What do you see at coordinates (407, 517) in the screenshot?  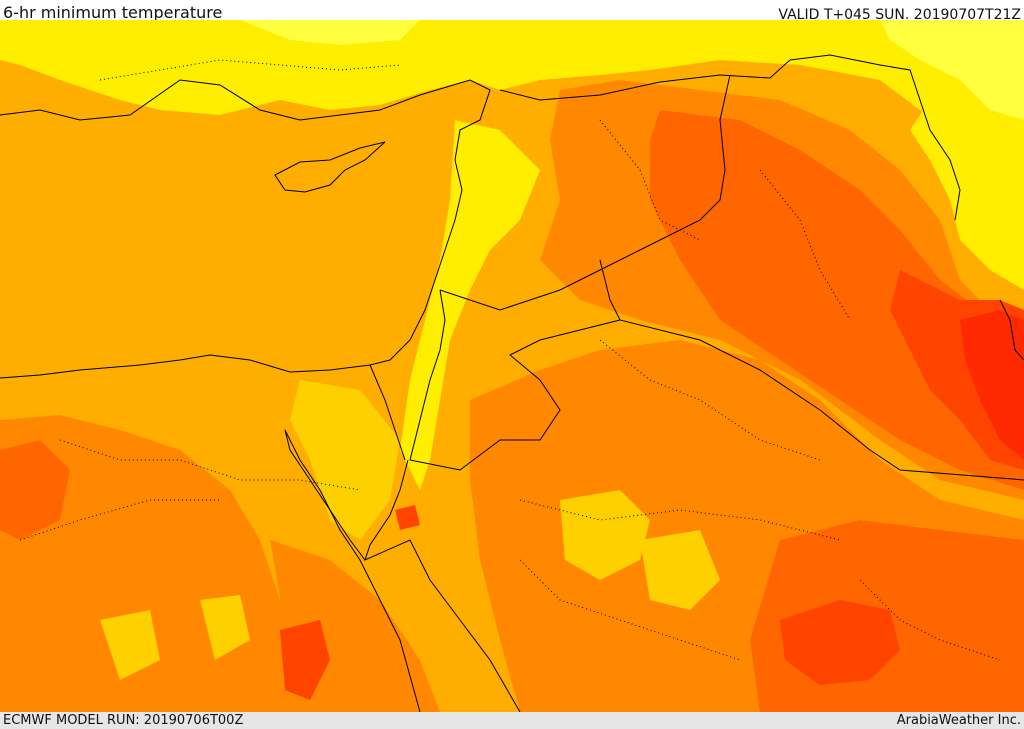 I see `red-orange-zone-aqaba` at bounding box center [407, 517].